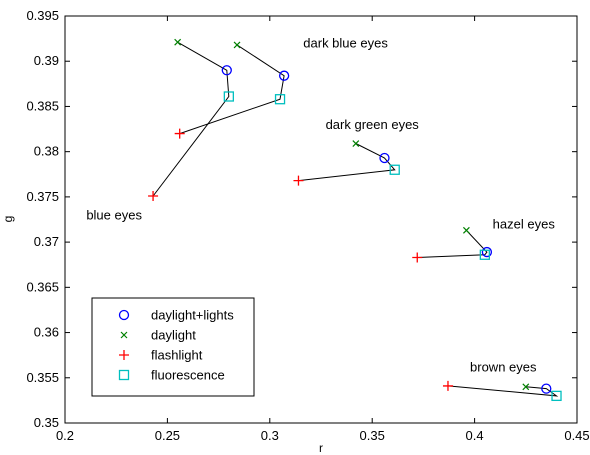  What do you see at coordinates (192, 315) in the screenshot?
I see `legend-entry-label: daylight+lights` at bounding box center [192, 315].